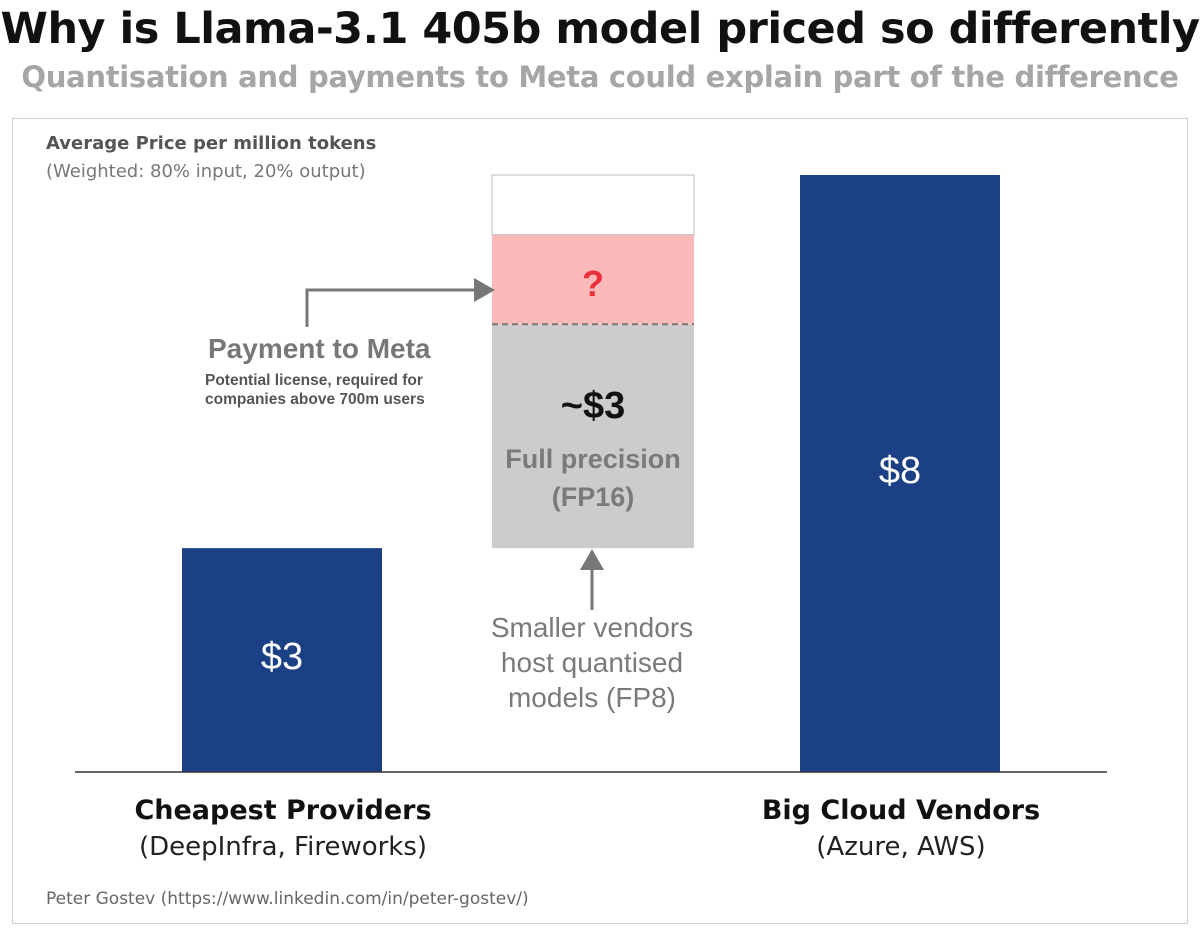  What do you see at coordinates (319, 348) in the screenshot?
I see `payment-to-meta-title: Payment to Meta` at bounding box center [319, 348].